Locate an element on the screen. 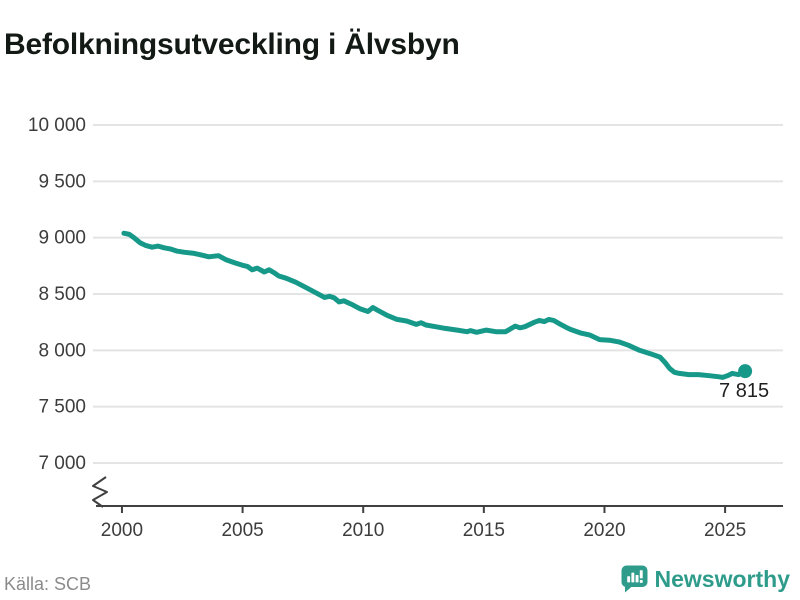 The width and height of the screenshot is (800, 600). x-axis-tick-label: 2010 is located at coordinates (363, 530).